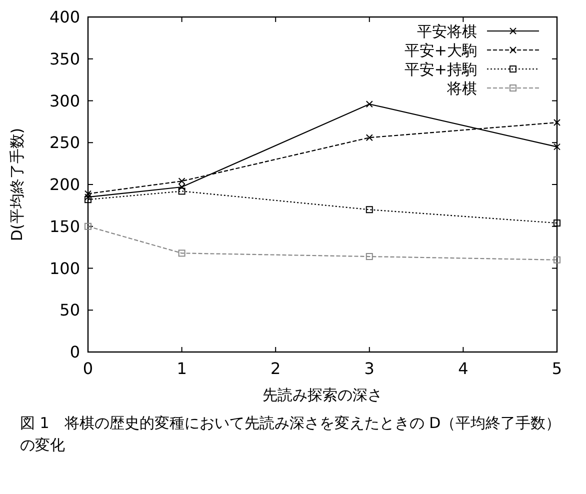 Image resolution: width=586 pixels, height=494 pixels. What do you see at coordinates (275, 368) in the screenshot?
I see `x-tick-label: 2` at bounding box center [275, 368].